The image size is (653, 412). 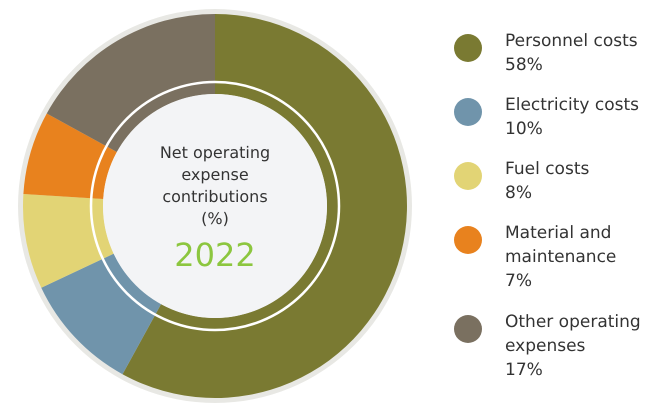 I want to click on text: Net operating expense contributions (%), so click(x=215, y=185).